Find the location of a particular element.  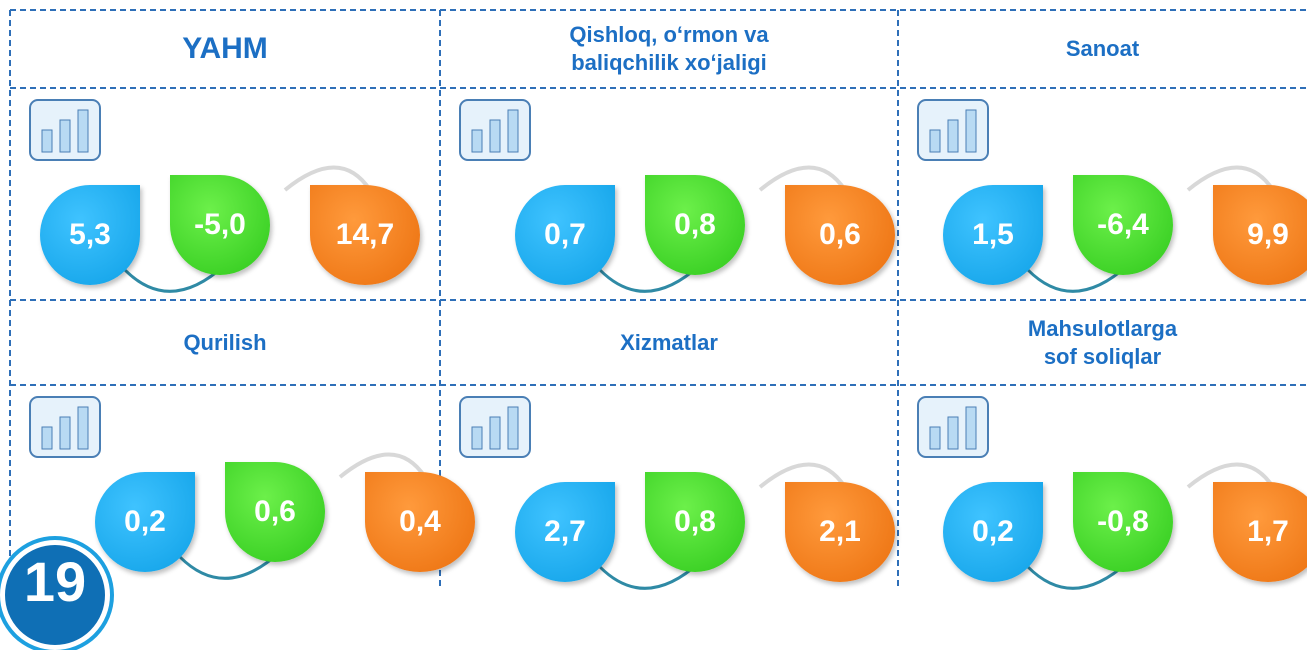

value-drop: 2,7 is located at coordinates (565, 532).